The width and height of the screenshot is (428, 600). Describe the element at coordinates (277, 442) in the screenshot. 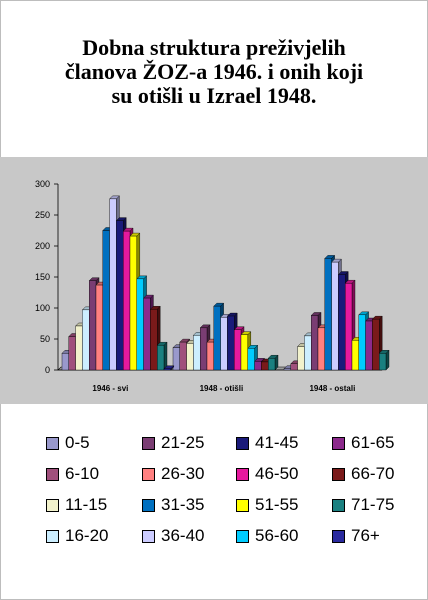

I see `legend-label: 41-45` at that location.